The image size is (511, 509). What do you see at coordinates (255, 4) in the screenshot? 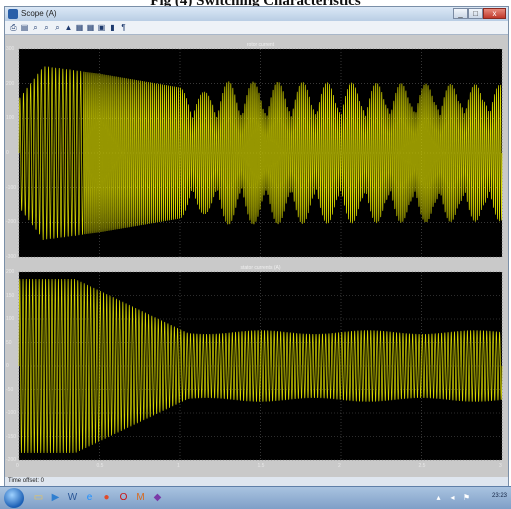
I see `figure-caption: Fig (4) Switching Characteristics` at bounding box center [255, 4].